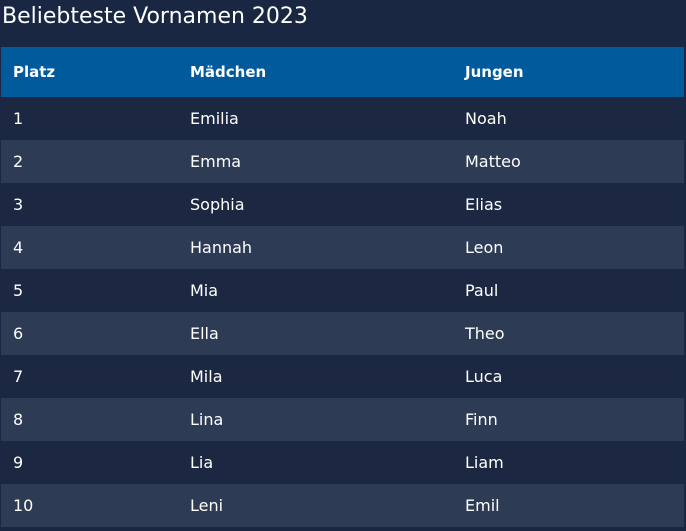 The height and width of the screenshot is (531, 686). Describe the element at coordinates (482, 505) in the screenshot. I see `boy-name-cell: Emil` at that location.